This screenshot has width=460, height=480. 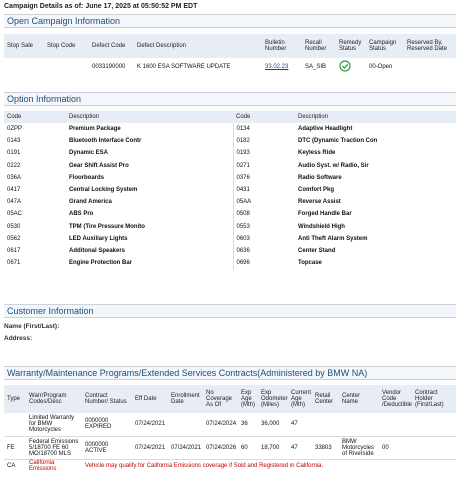 What do you see at coordinates (319, 202) in the screenshot?
I see `cell: Reverse Assist` at bounding box center [319, 202].